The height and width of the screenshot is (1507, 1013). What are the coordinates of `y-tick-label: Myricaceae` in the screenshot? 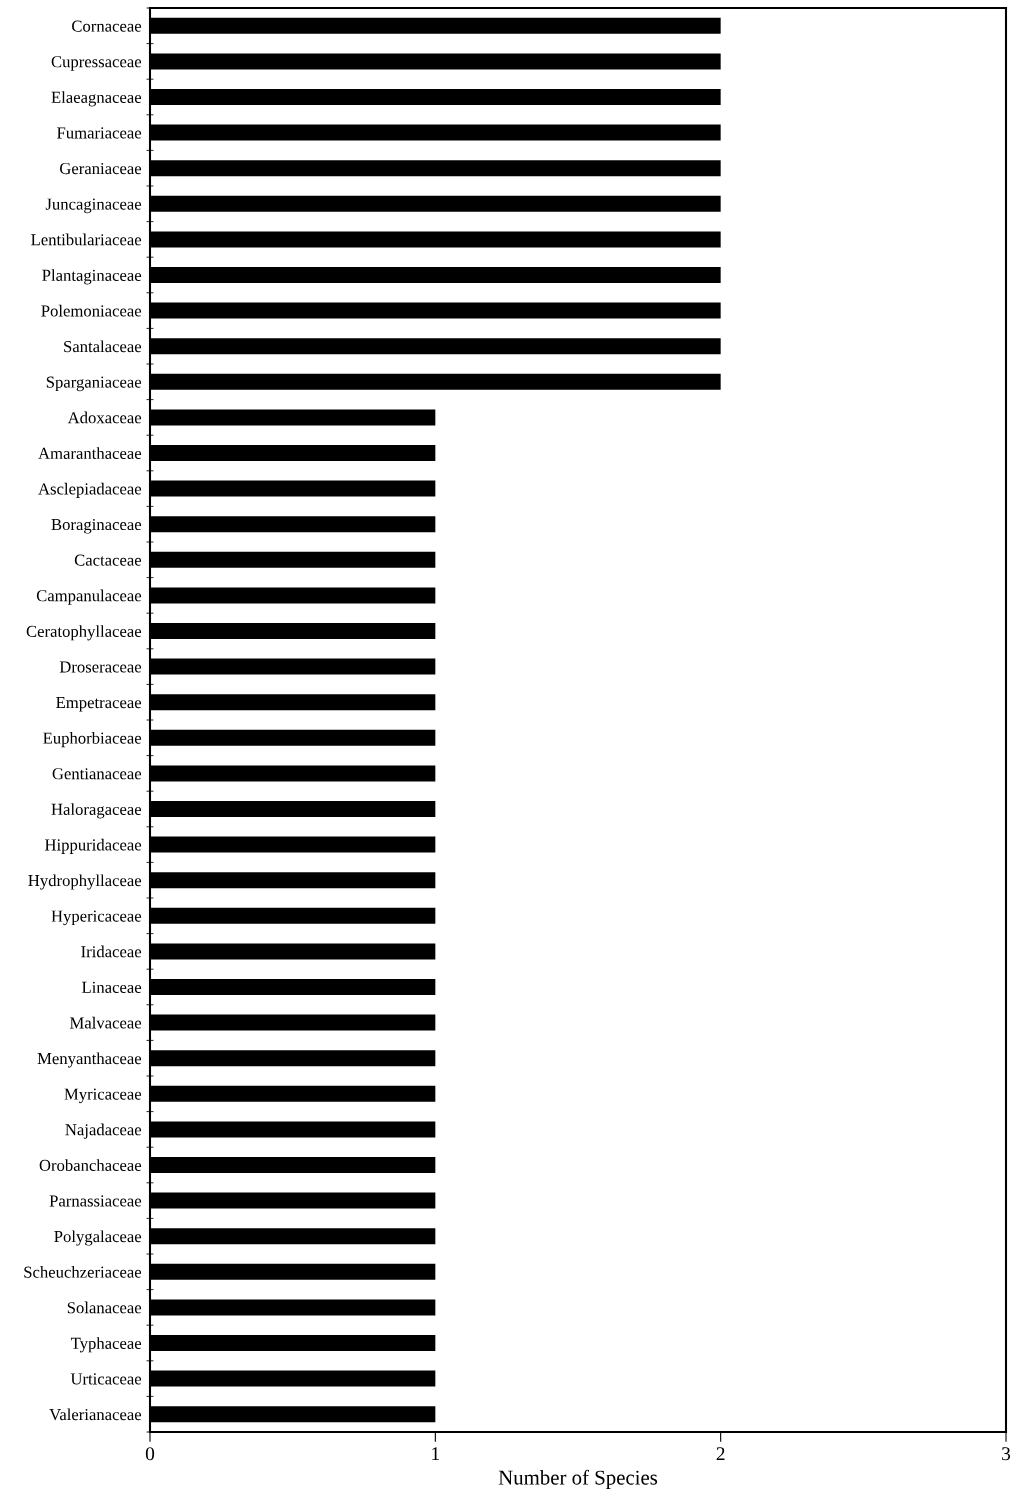 It's located at (103, 1096).